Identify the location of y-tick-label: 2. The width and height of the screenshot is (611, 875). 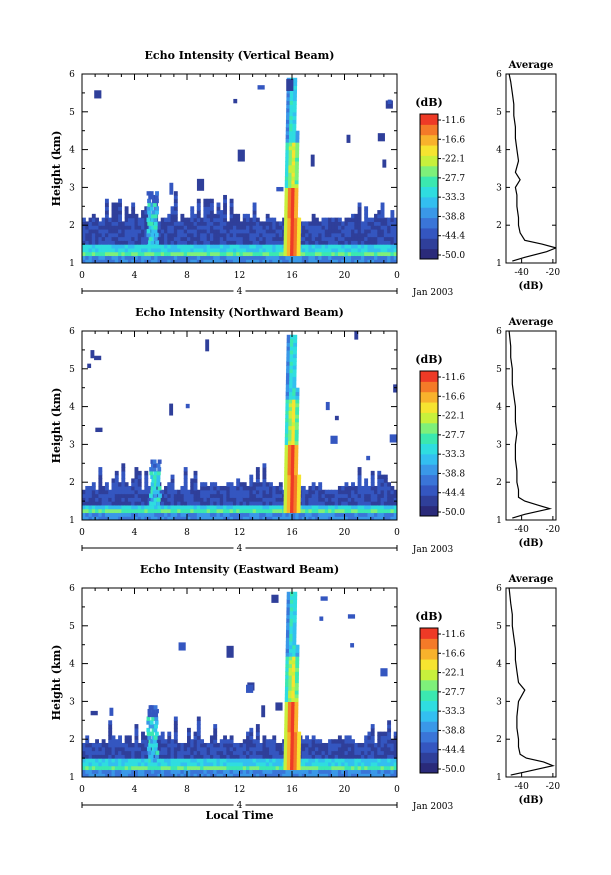
(72, 740).